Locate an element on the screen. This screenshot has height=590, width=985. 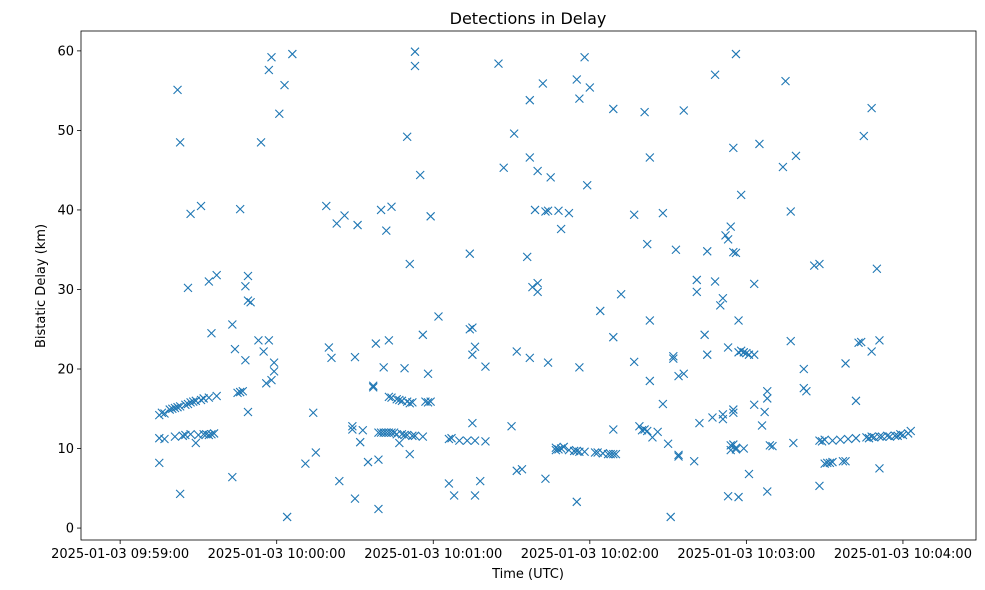
x-tick-label: 2025-01-03 10:04:00 is located at coordinates (903, 554).